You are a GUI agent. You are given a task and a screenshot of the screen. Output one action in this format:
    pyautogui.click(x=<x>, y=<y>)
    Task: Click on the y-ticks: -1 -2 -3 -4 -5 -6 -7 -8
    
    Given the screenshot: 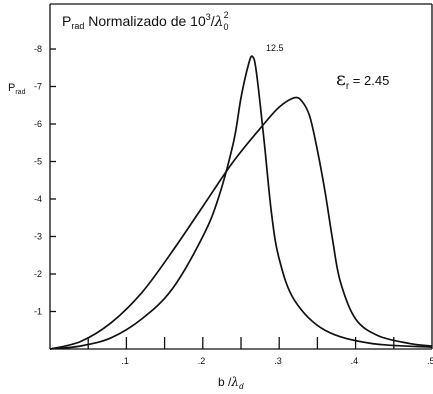 What is the action you would take?
    pyautogui.click(x=45, y=180)
    